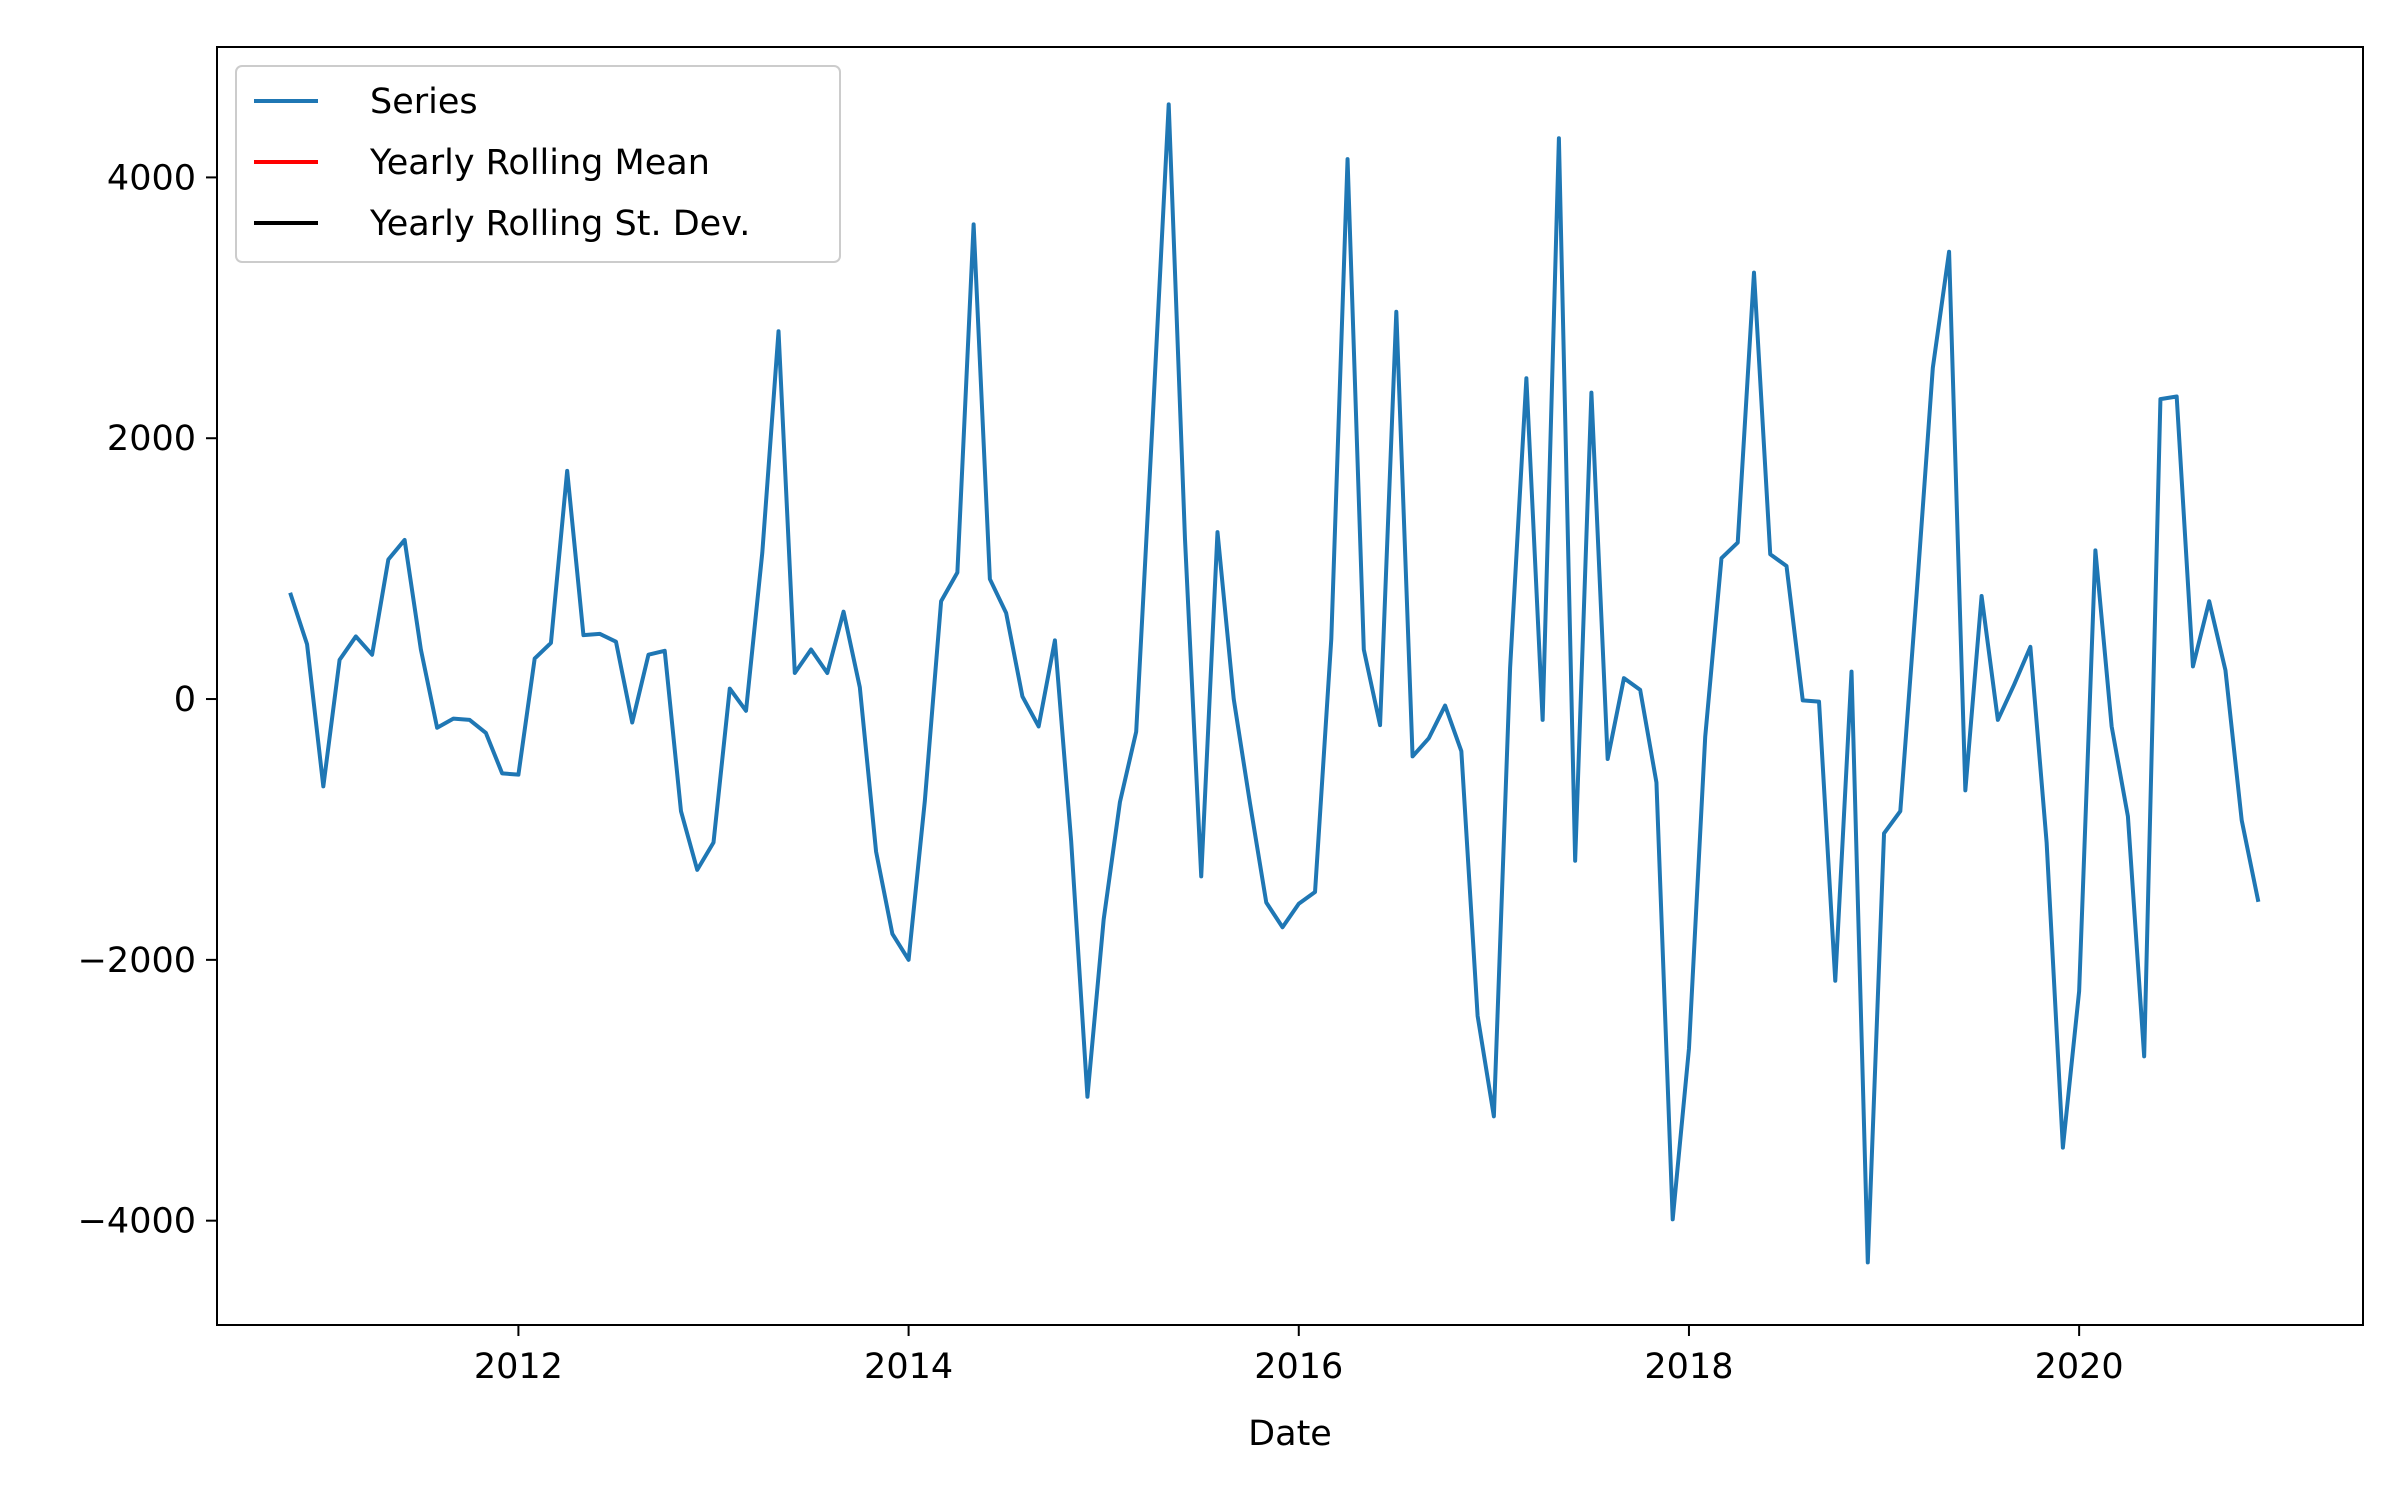 The image size is (2400, 1504). Describe the element at coordinates (137, 961) in the screenshot. I see `y-tick-label: −2000` at that location.